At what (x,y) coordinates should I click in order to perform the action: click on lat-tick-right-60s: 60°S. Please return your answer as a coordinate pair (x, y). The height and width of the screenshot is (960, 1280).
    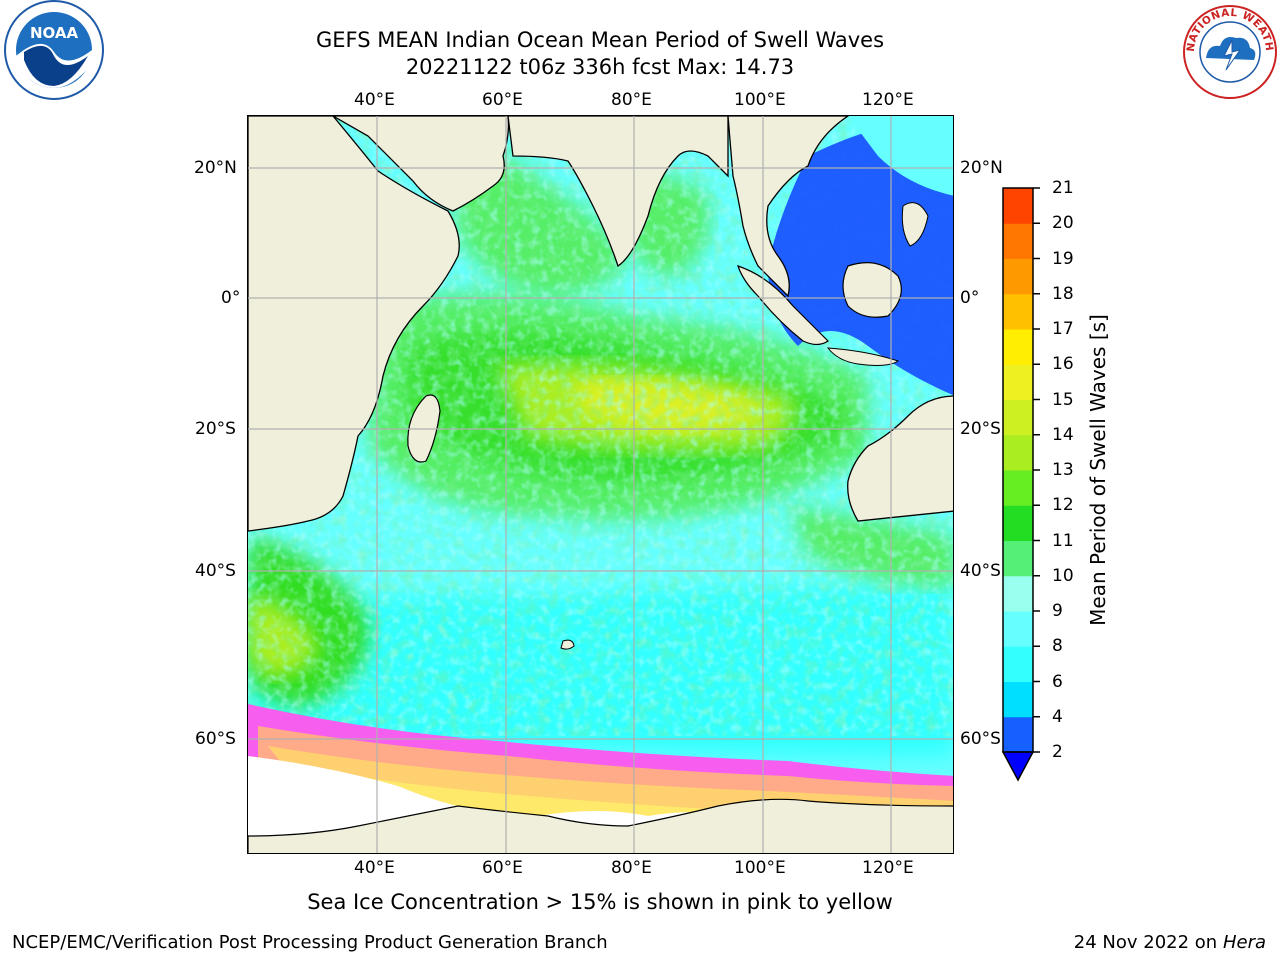
    Looking at the image, I should click on (980, 739).